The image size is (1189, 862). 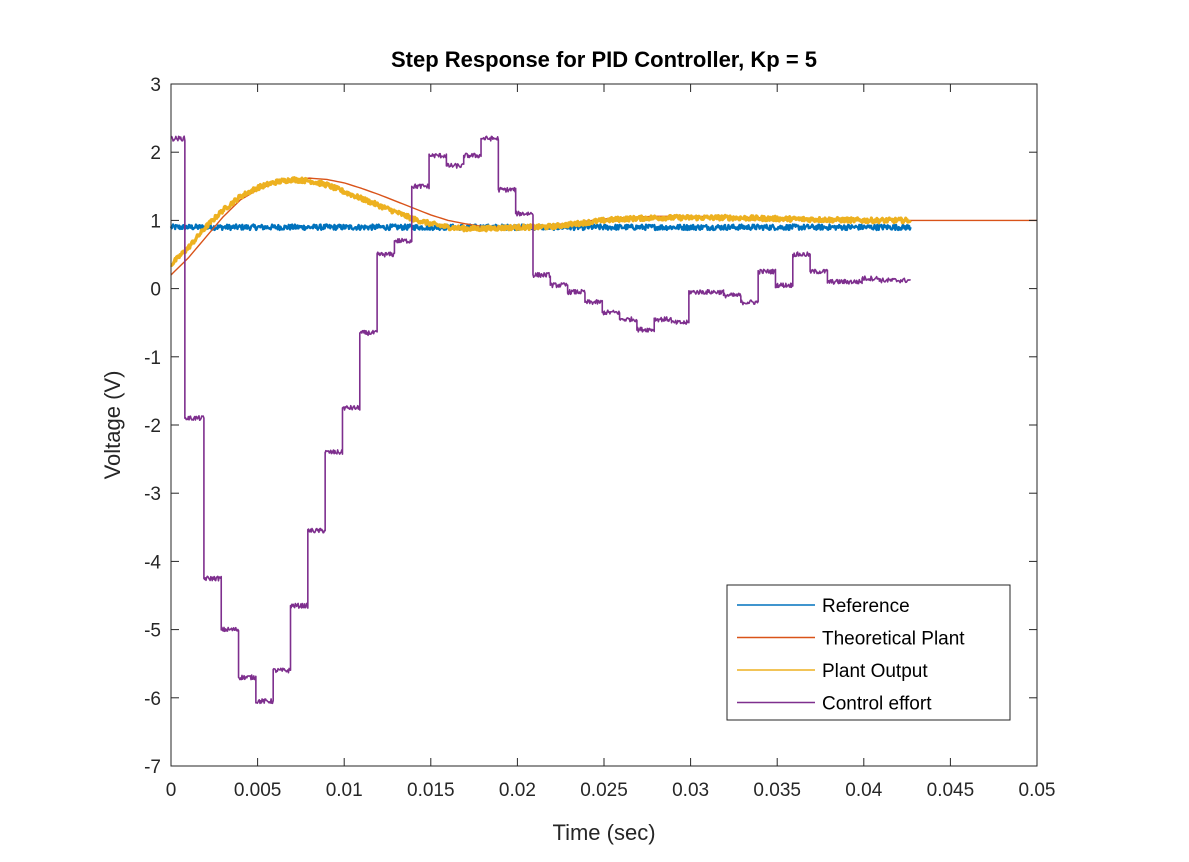 I want to click on x-tick-label: 0.025, so click(x=604, y=790).